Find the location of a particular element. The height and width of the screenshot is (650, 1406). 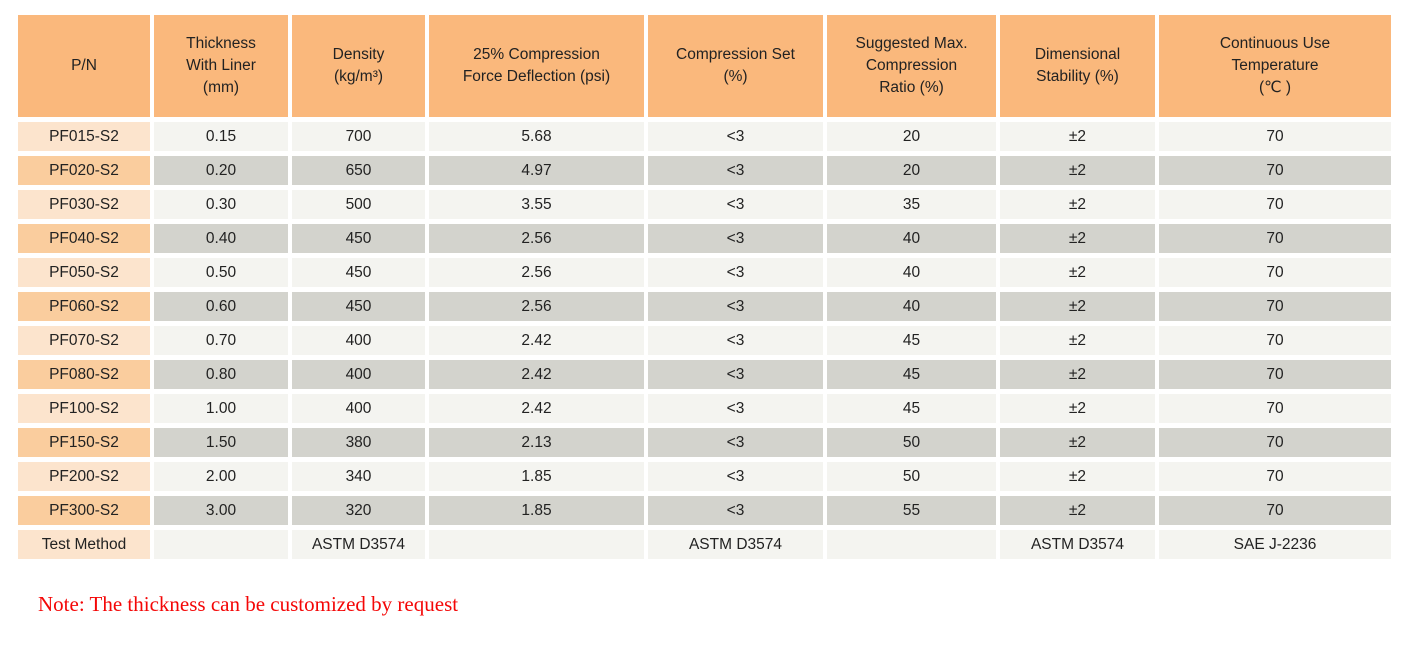

value-cell: 1.50 is located at coordinates (221, 442).